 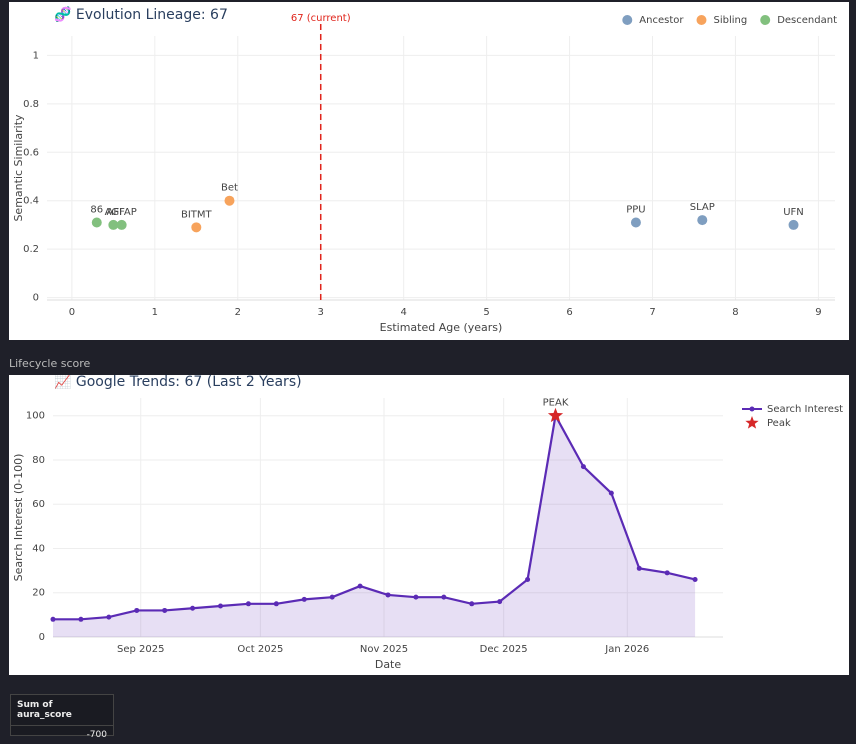 I want to click on metric-card: Sum of aura_score -700, so click(x=62, y=717).